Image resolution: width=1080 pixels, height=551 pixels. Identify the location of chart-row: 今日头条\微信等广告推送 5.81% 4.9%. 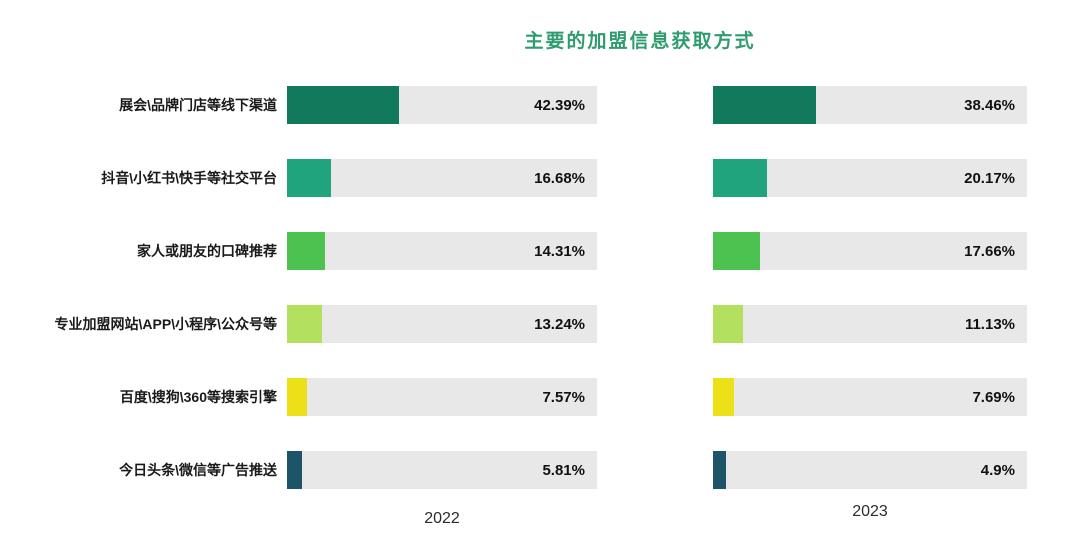
(540, 470).